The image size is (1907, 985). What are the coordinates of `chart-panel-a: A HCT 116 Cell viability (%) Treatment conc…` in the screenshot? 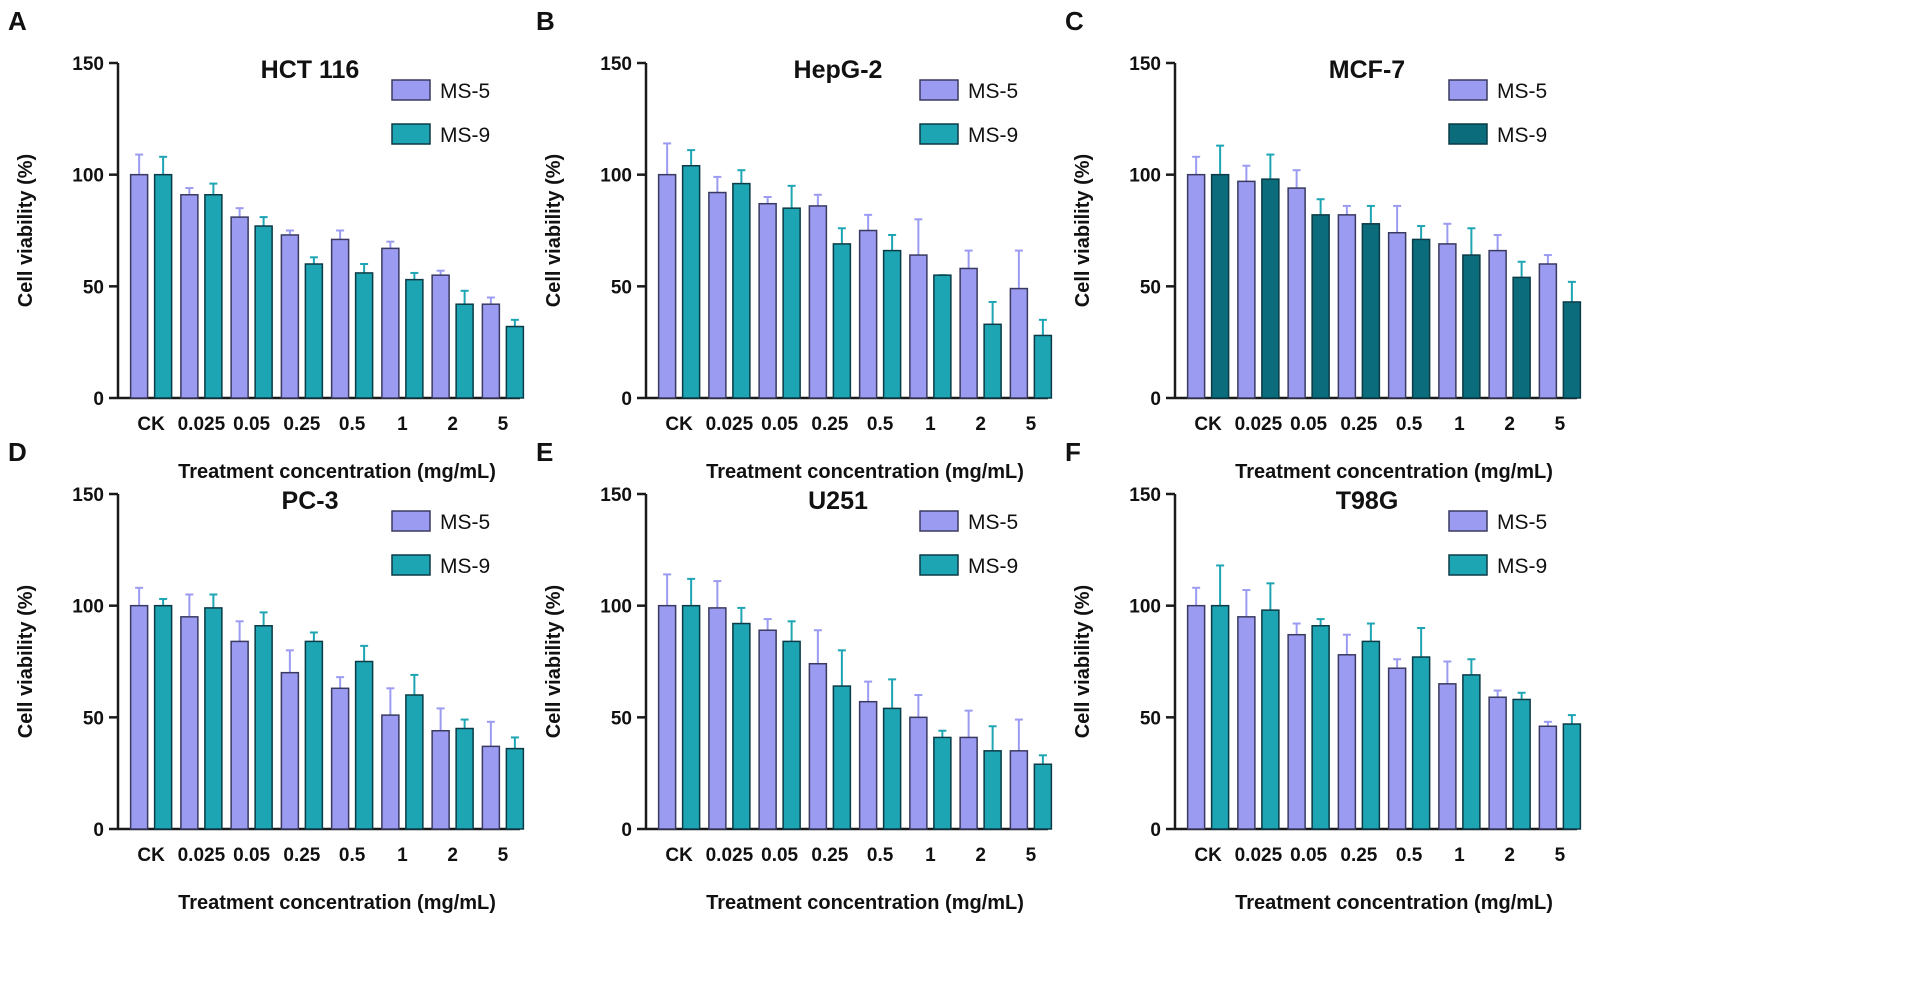 It's located at (266, 244).